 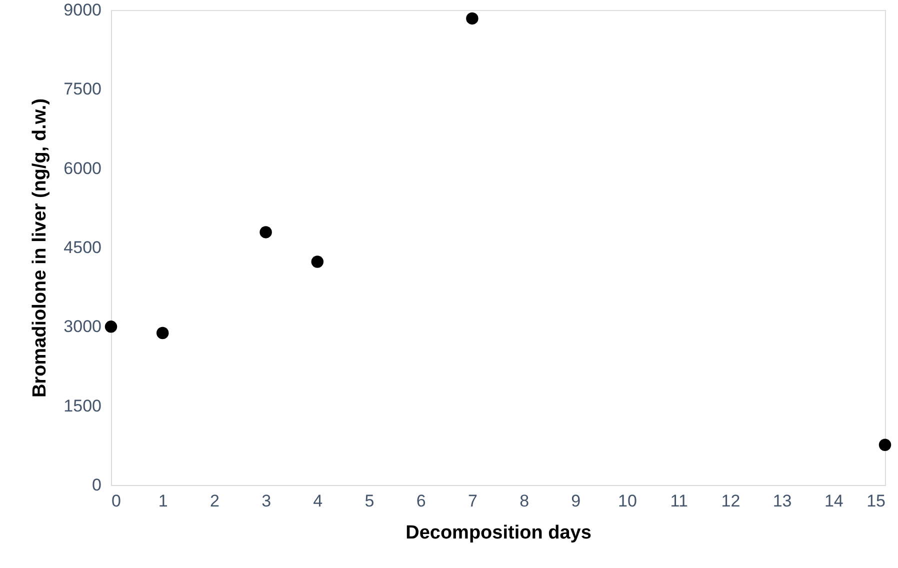 What do you see at coordinates (782, 501) in the screenshot?
I see `x-tick-label: 13` at bounding box center [782, 501].